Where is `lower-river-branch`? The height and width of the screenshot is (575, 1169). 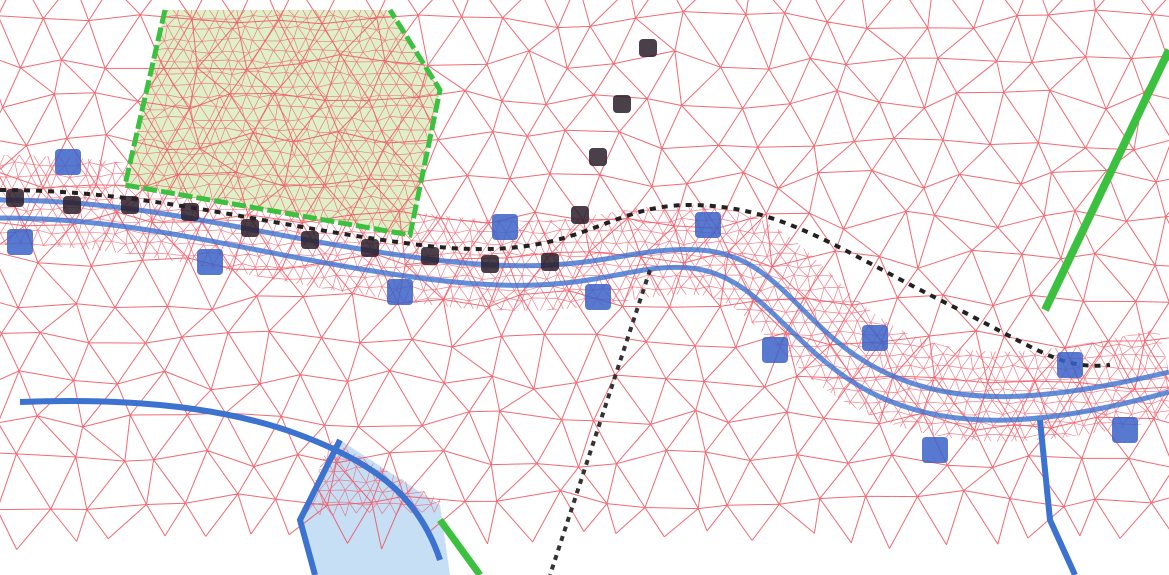 lower-river-branch is located at coordinates (319, 506).